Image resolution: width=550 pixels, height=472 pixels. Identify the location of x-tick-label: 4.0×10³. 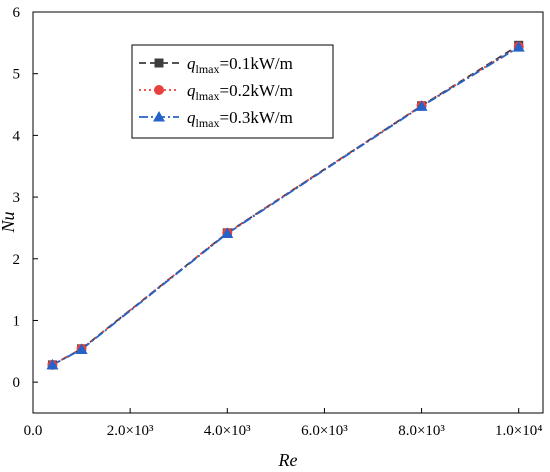
(227, 431).